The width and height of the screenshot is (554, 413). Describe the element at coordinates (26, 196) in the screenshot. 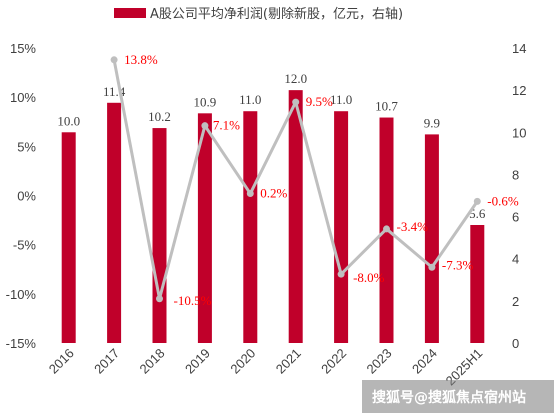

I see `left-tick-label: 0%` at that location.